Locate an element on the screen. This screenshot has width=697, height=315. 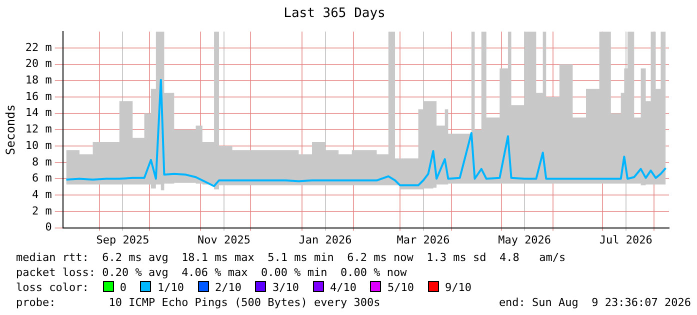
text: 4/10 is located at coordinates (343, 287).